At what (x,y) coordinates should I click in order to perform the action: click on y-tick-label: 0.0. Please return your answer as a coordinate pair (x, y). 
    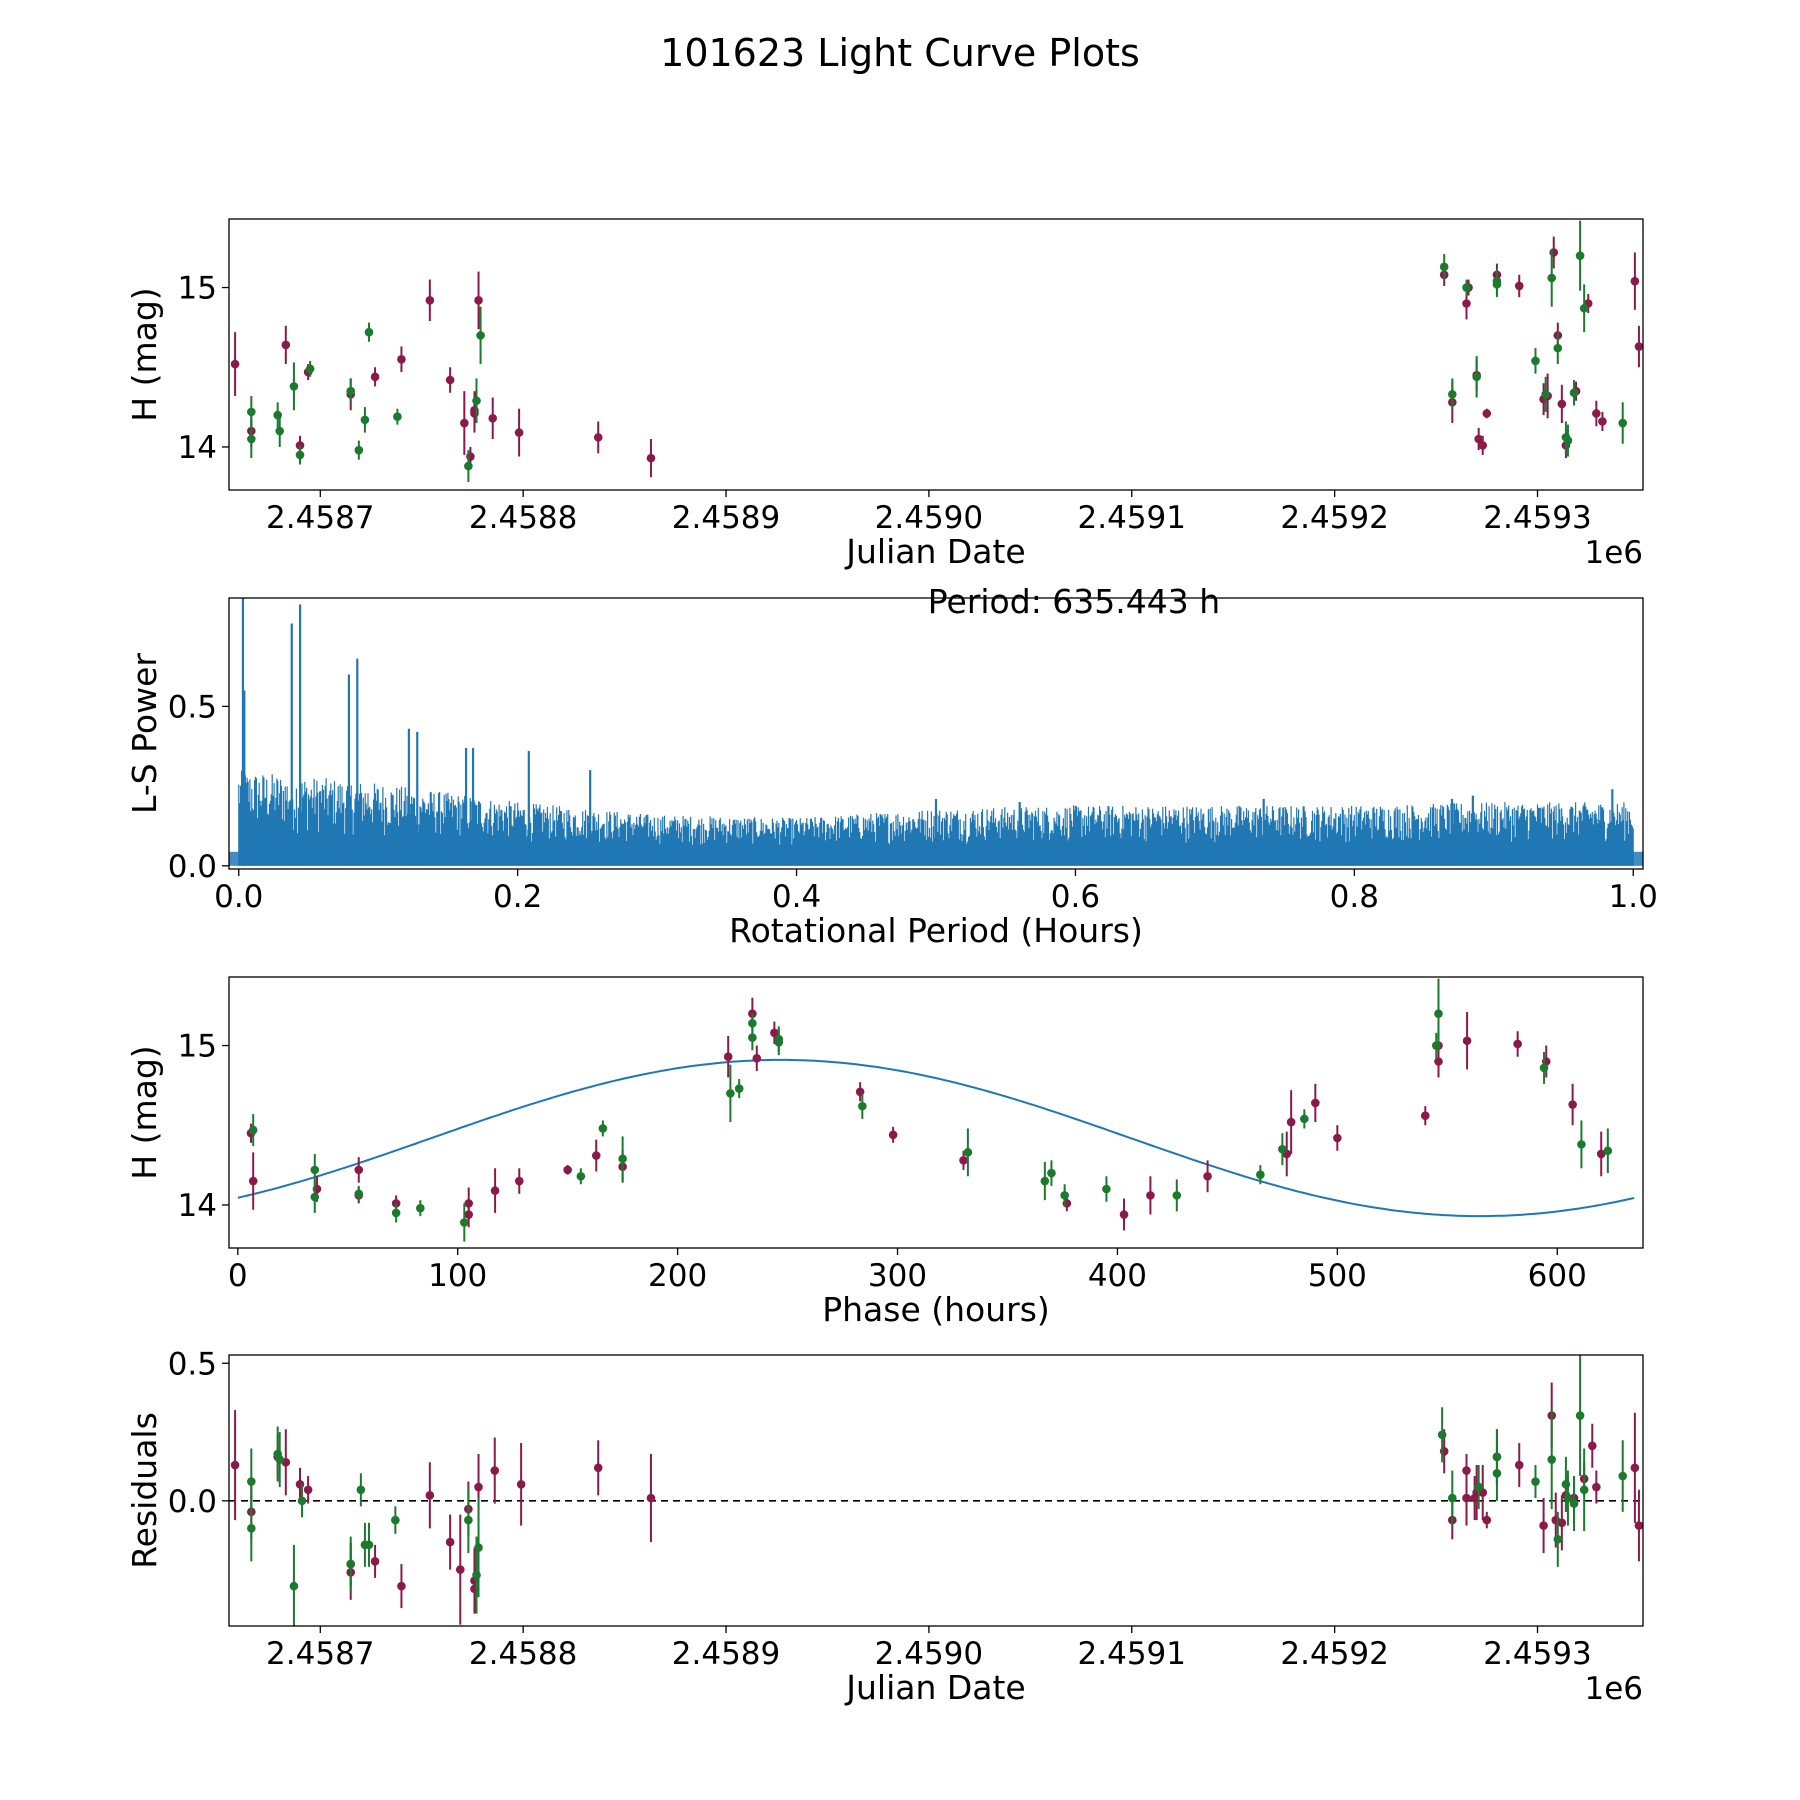
    Looking at the image, I should click on (192, 867).